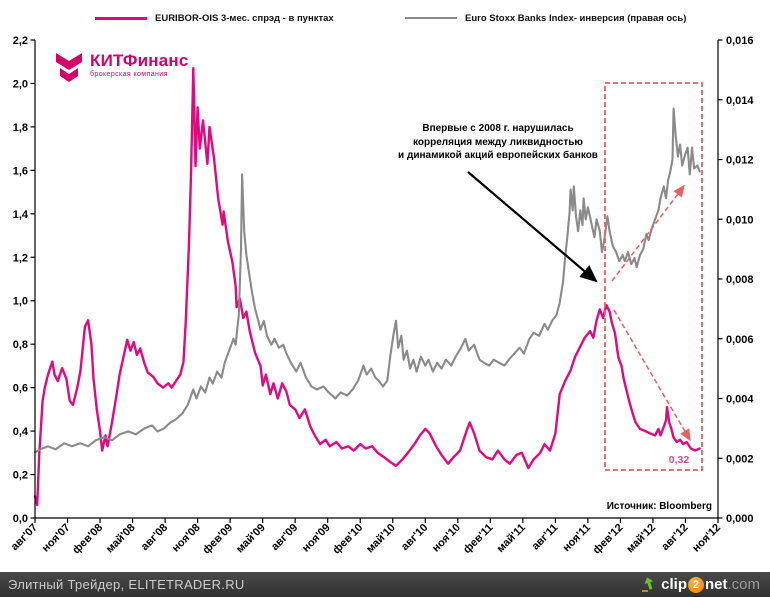 This screenshot has width=770, height=597. What do you see at coordinates (139, 60) in the screenshot?
I see `brand-title: КИТФинанс` at bounding box center [139, 60].